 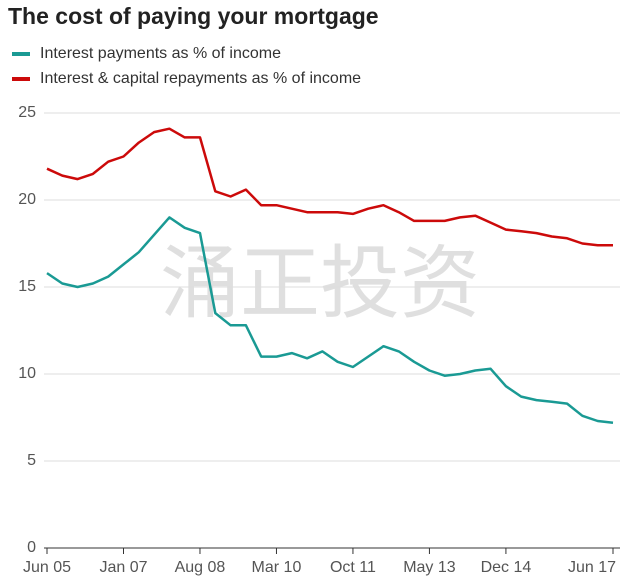 I want to click on x-tick-label: Dec 14, so click(x=506, y=567).